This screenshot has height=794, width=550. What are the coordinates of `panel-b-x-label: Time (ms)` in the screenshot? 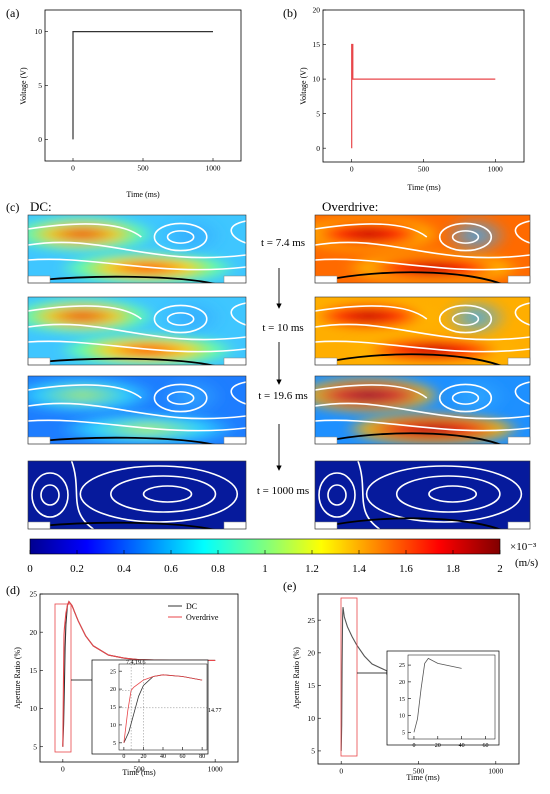 It's located at (424, 187).